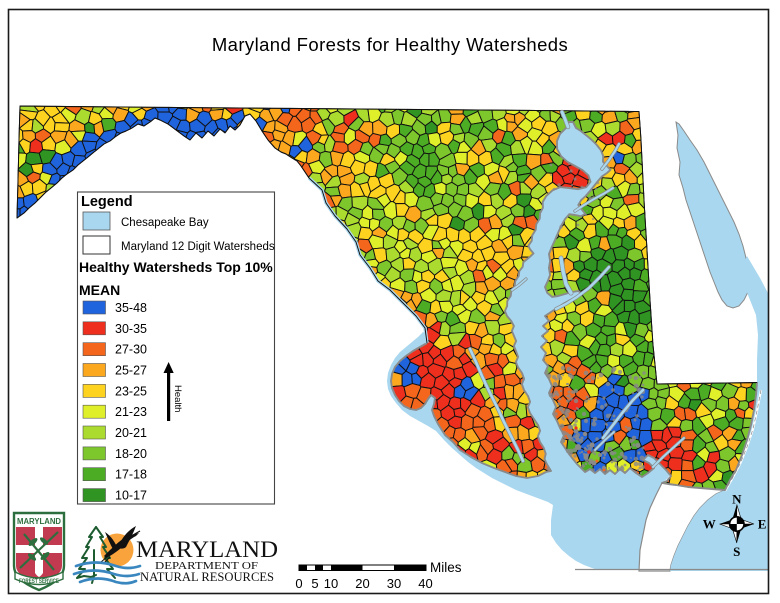  Describe the element at coordinates (131, 391) in the screenshot. I see `svg-text: 23-25` at that location.